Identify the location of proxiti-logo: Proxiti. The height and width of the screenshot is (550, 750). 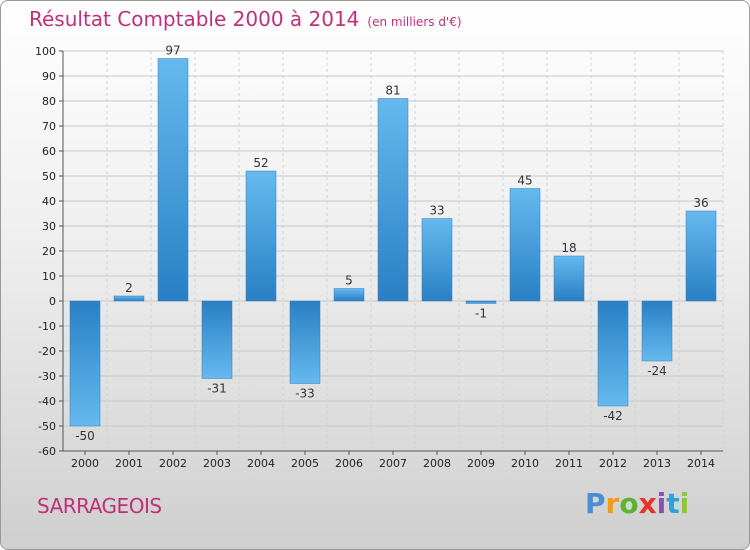
(637, 503).